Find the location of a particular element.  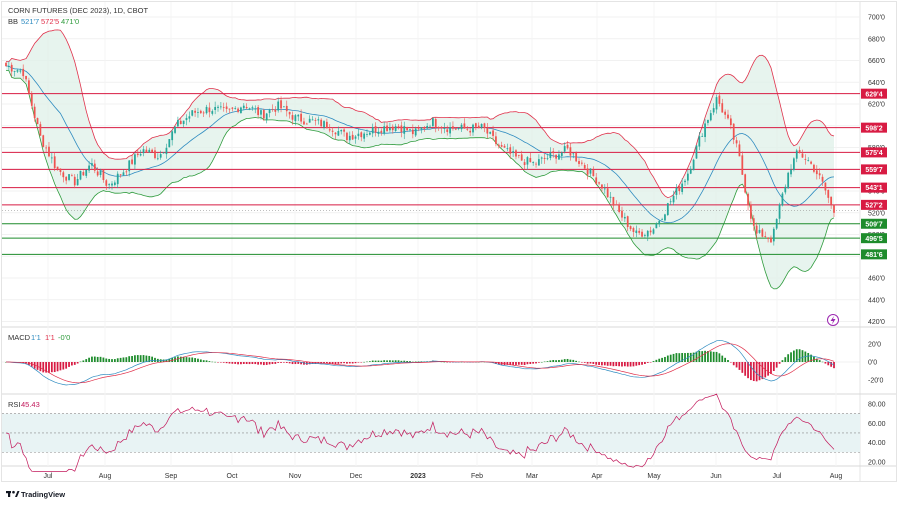

macd-tick-label: 20'0 is located at coordinates (874, 345).